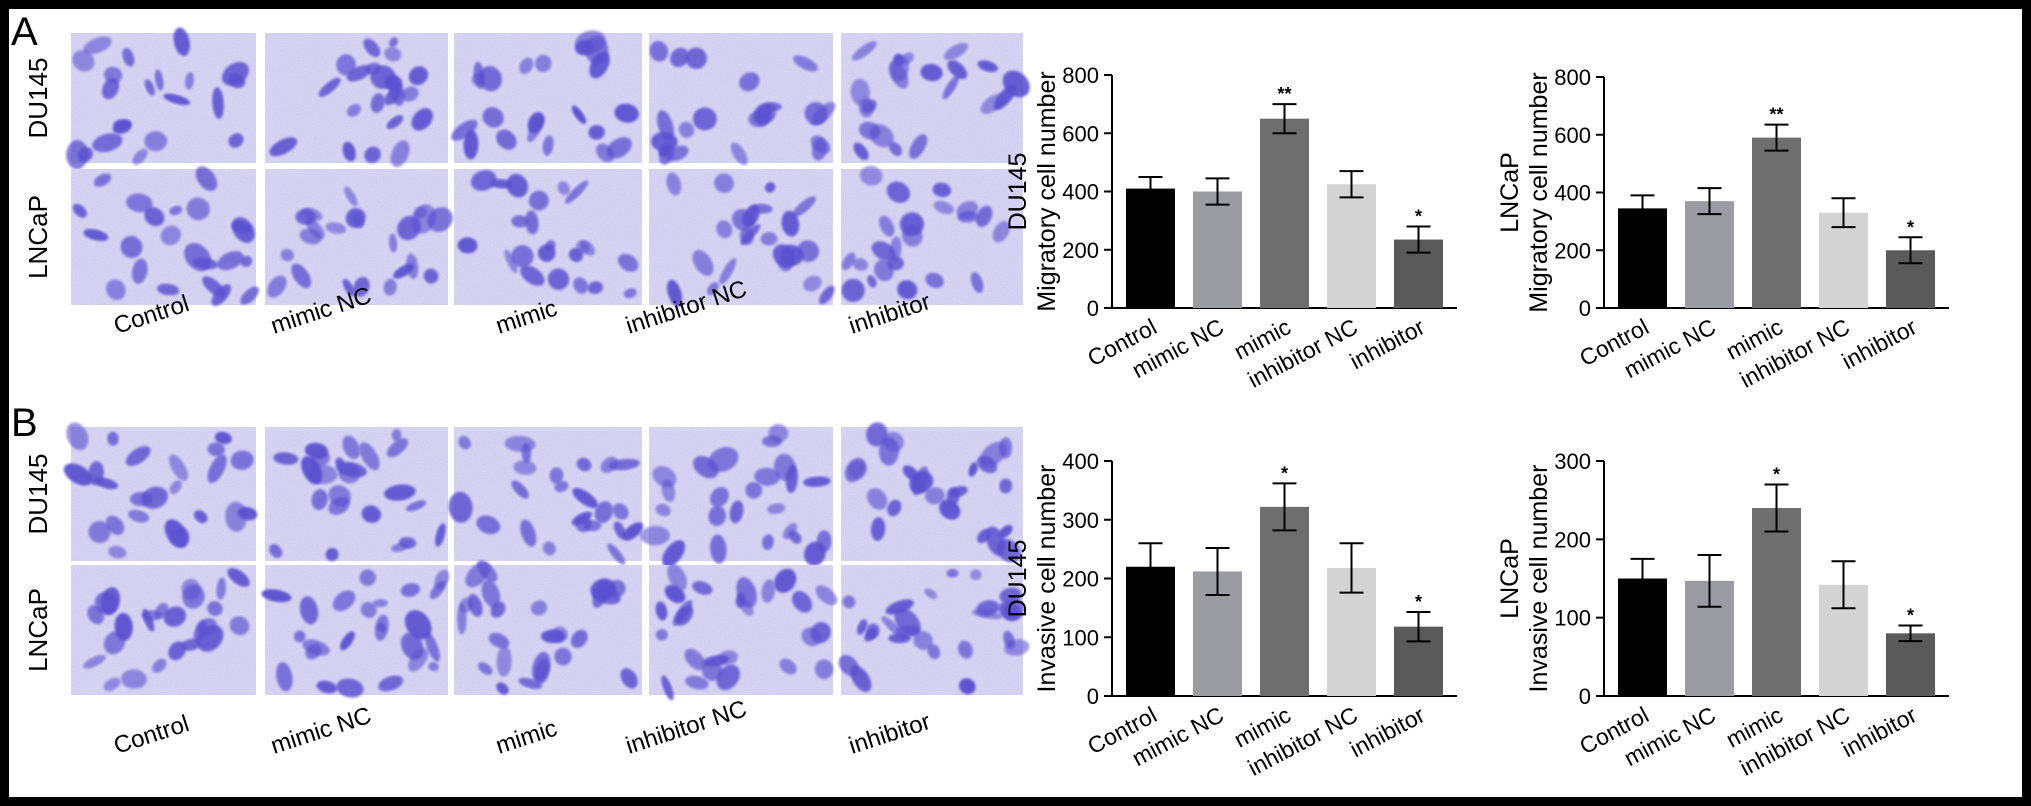 This screenshot has width=2031, height=806. Describe the element at coordinates (527, 737) in the screenshot. I see `micrograph-column-label: mimic` at that location.